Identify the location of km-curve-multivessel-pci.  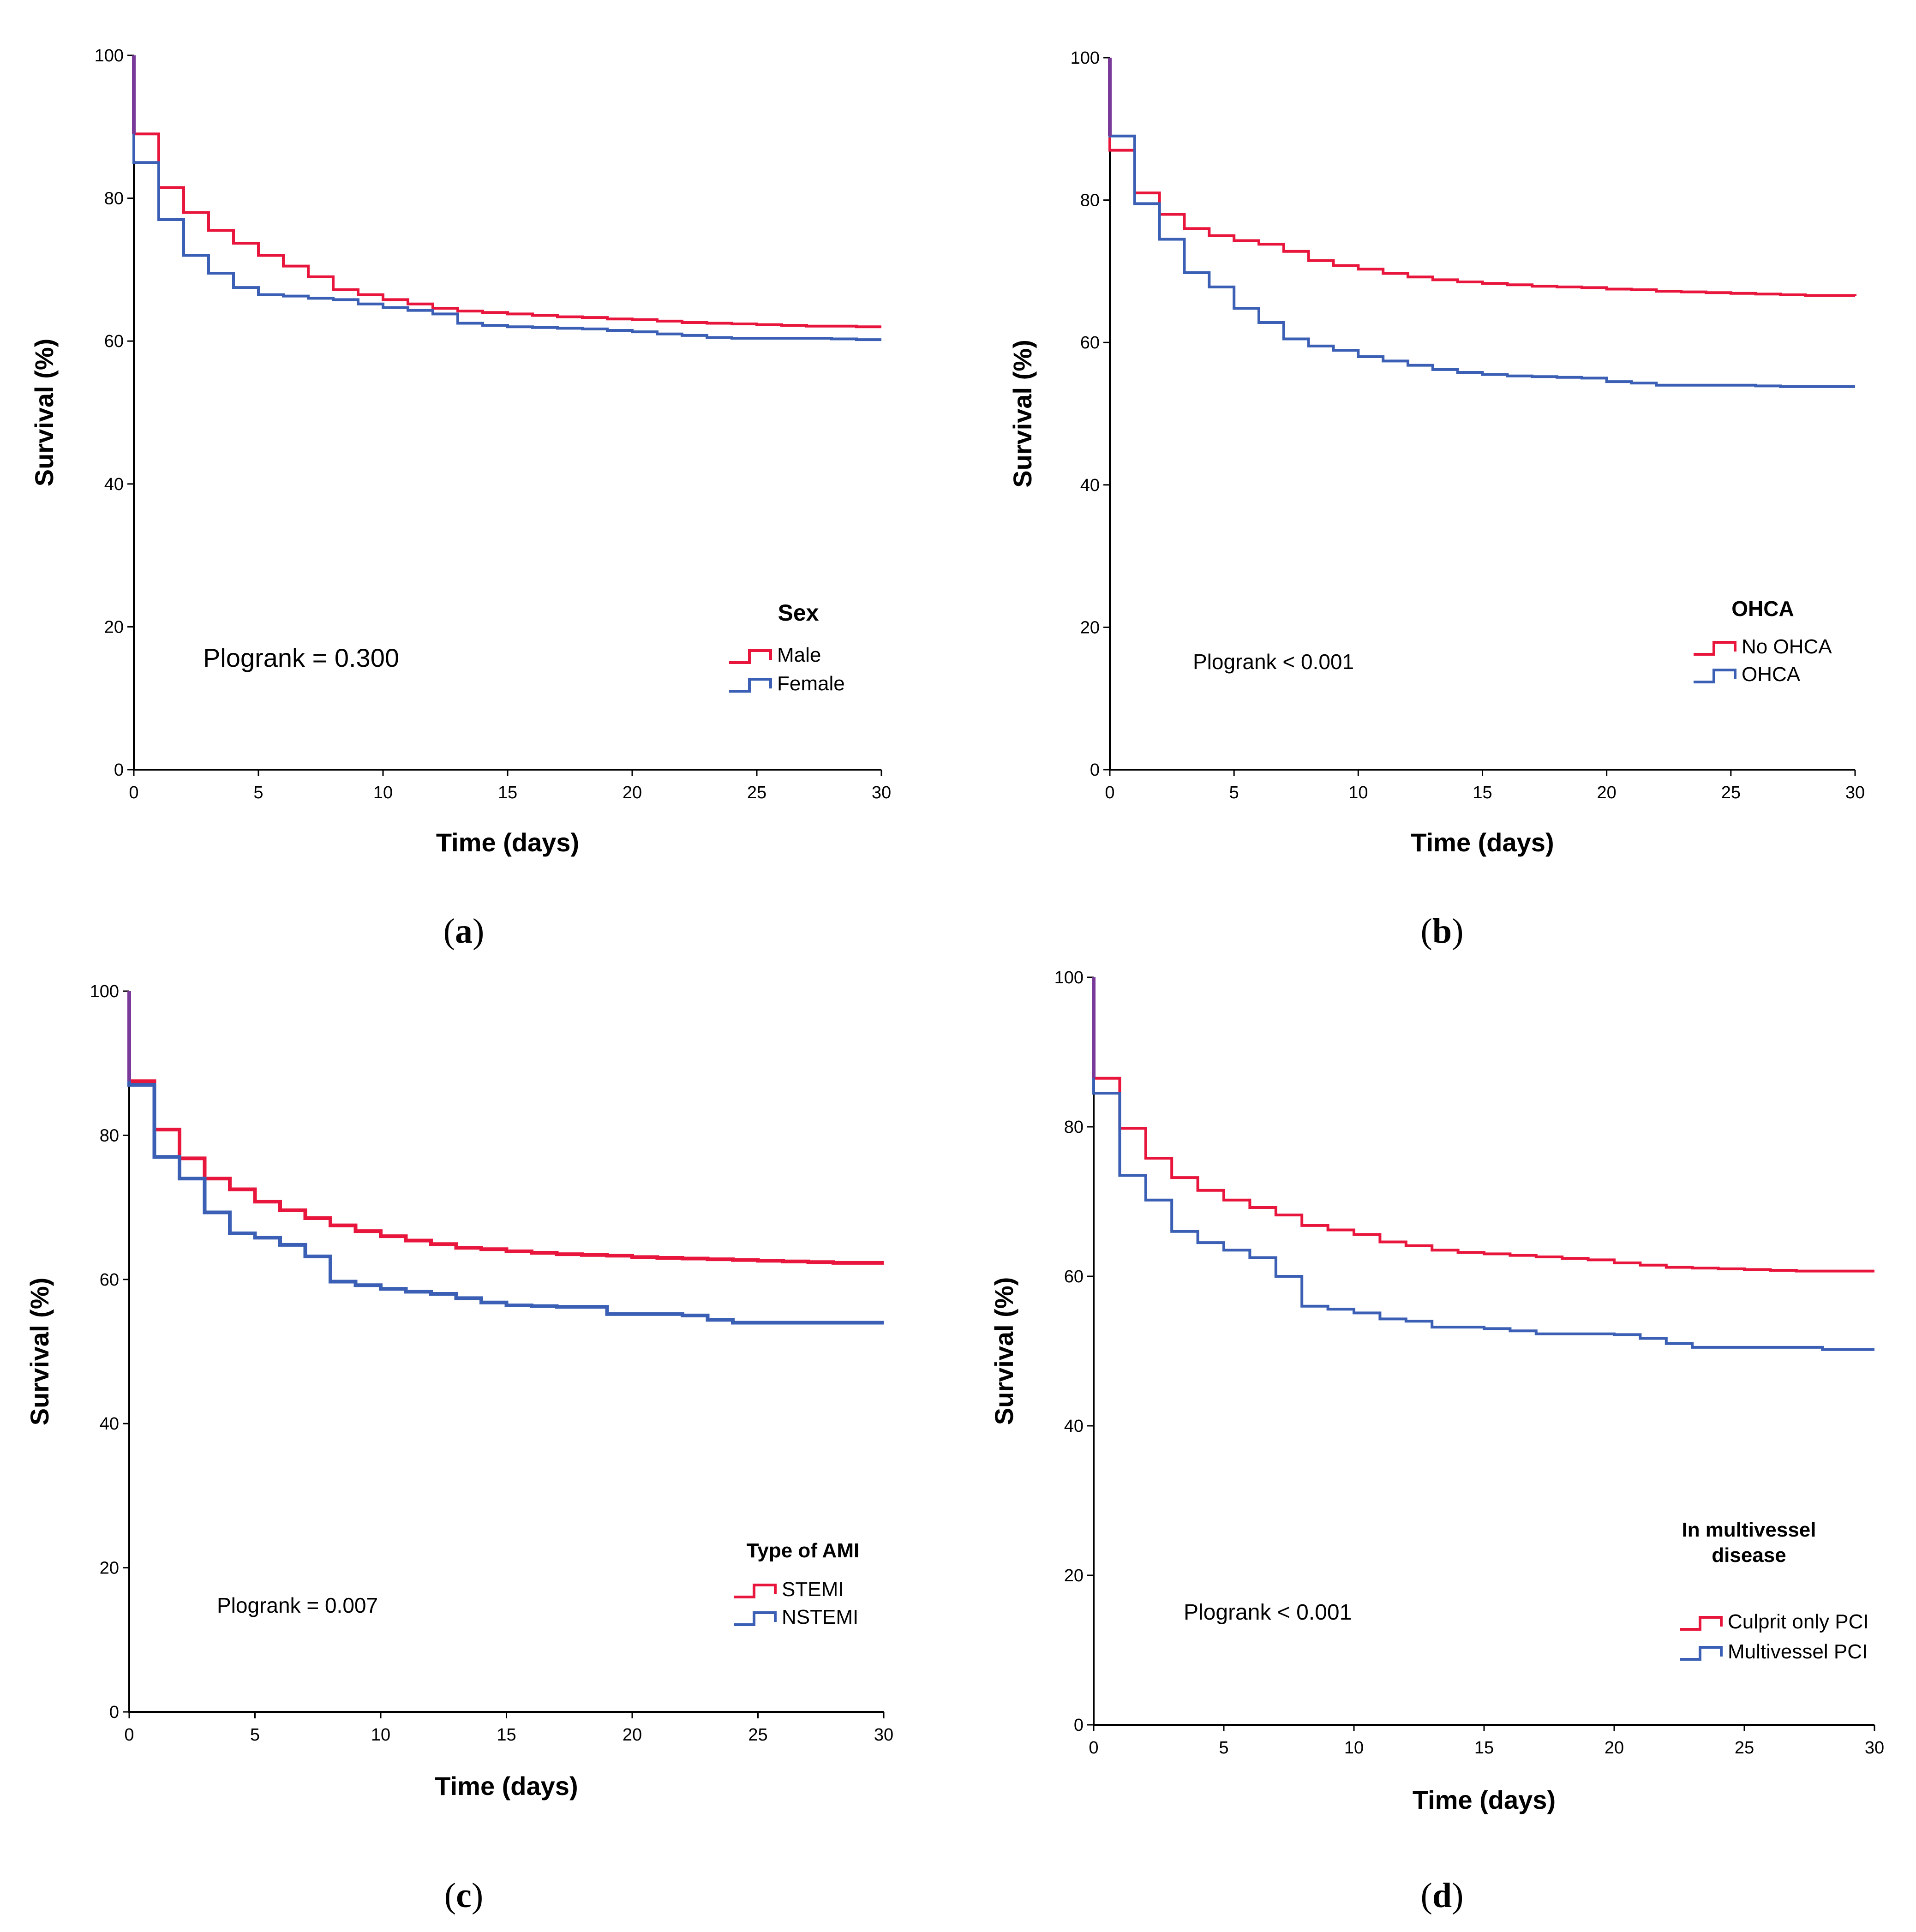
(1483, 1164).